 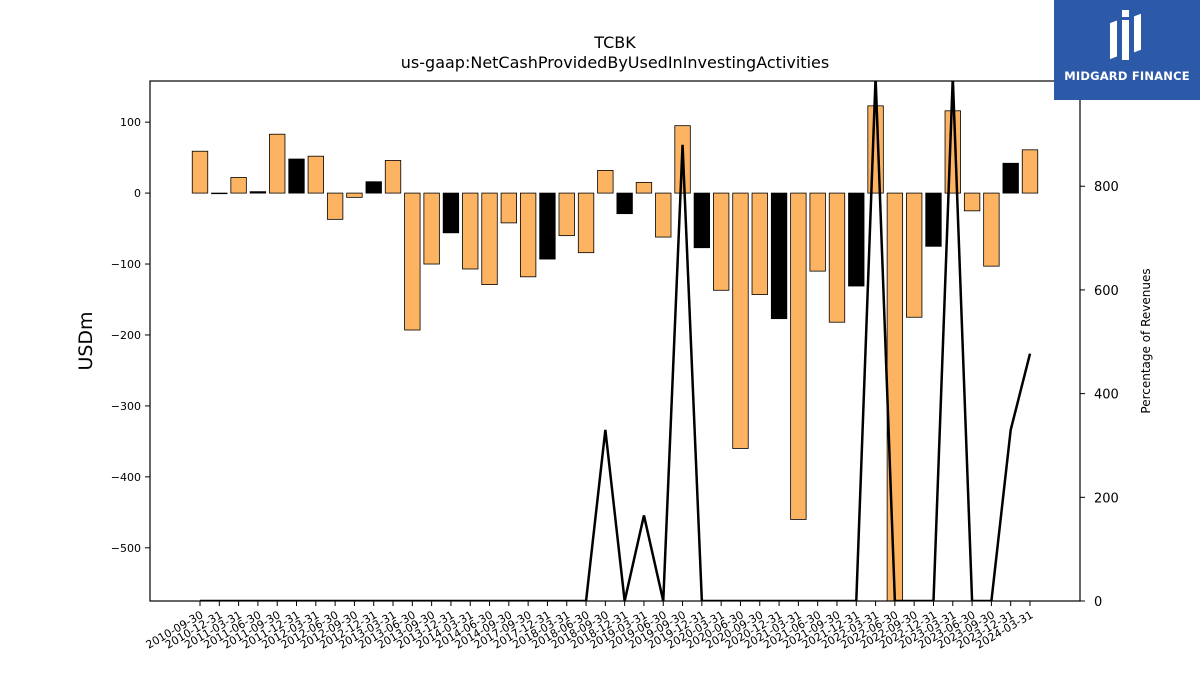 What do you see at coordinates (130, 122) in the screenshot?
I see `y-tick-label: 100` at bounding box center [130, 122].